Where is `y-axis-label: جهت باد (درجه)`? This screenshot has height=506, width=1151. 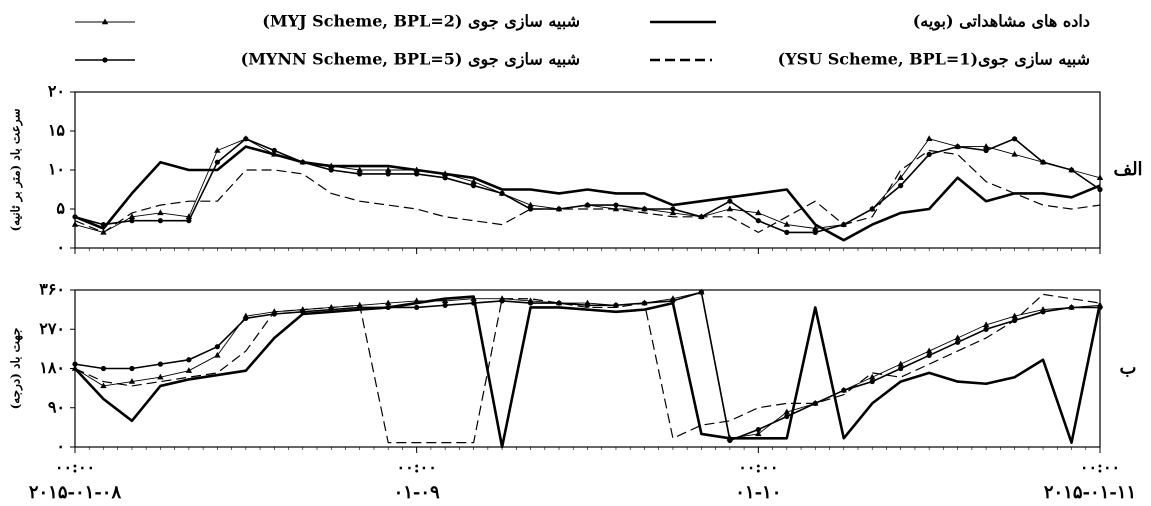 y-axis-label: جهت باد (درجه) is located at coordinates (16, 369).